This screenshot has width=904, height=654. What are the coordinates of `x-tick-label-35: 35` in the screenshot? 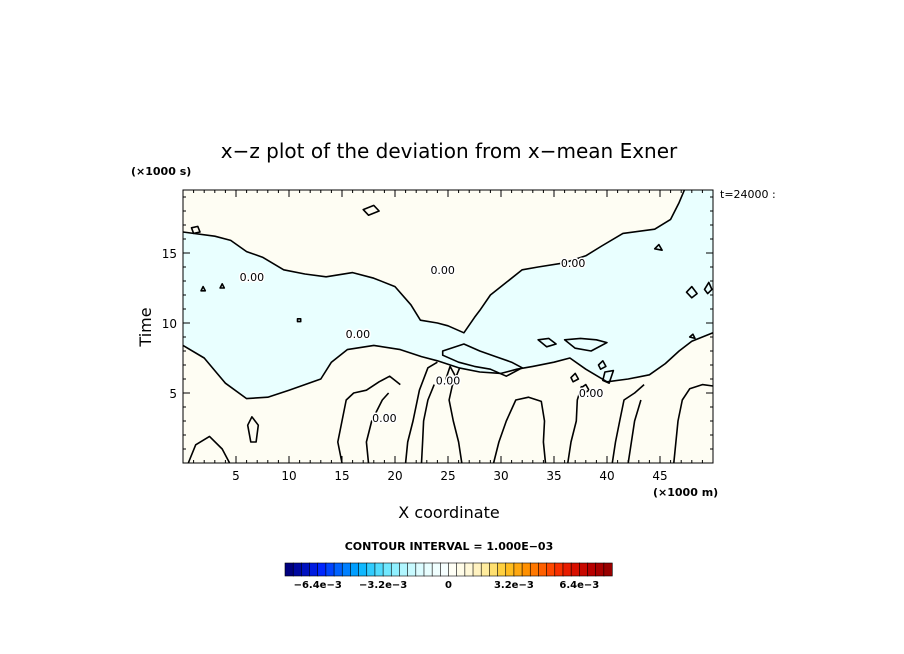 It's located at (553, 476).